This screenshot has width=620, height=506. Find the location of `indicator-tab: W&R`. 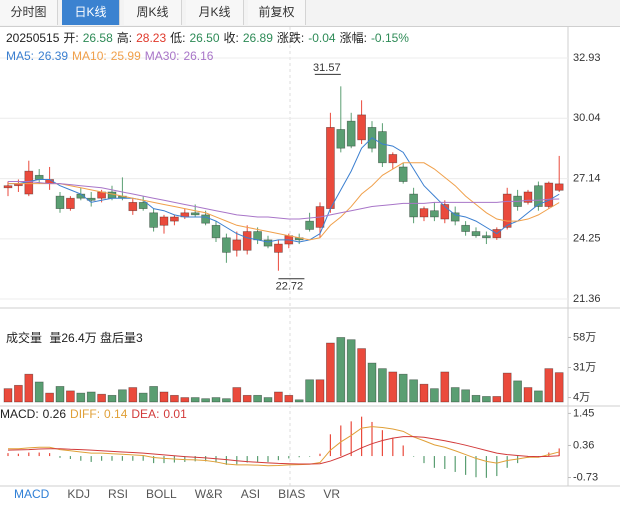

indicator-tab: W&R is located at coordinates (208, 494).